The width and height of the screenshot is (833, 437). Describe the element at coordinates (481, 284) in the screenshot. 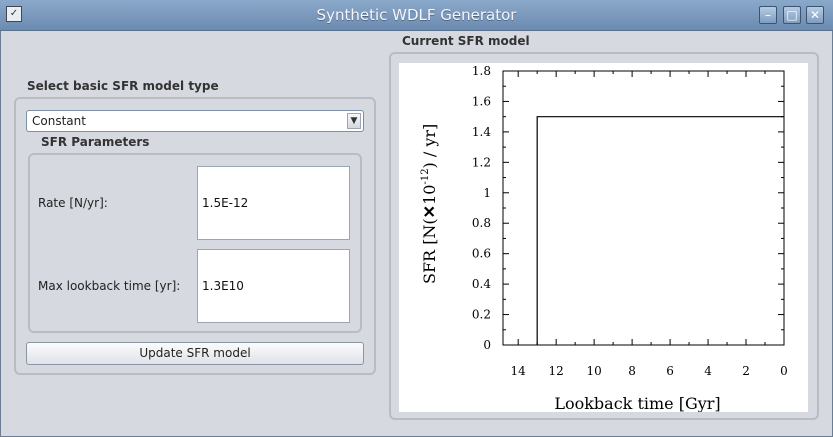

I see `y-tick-label: 0.4` at that location.